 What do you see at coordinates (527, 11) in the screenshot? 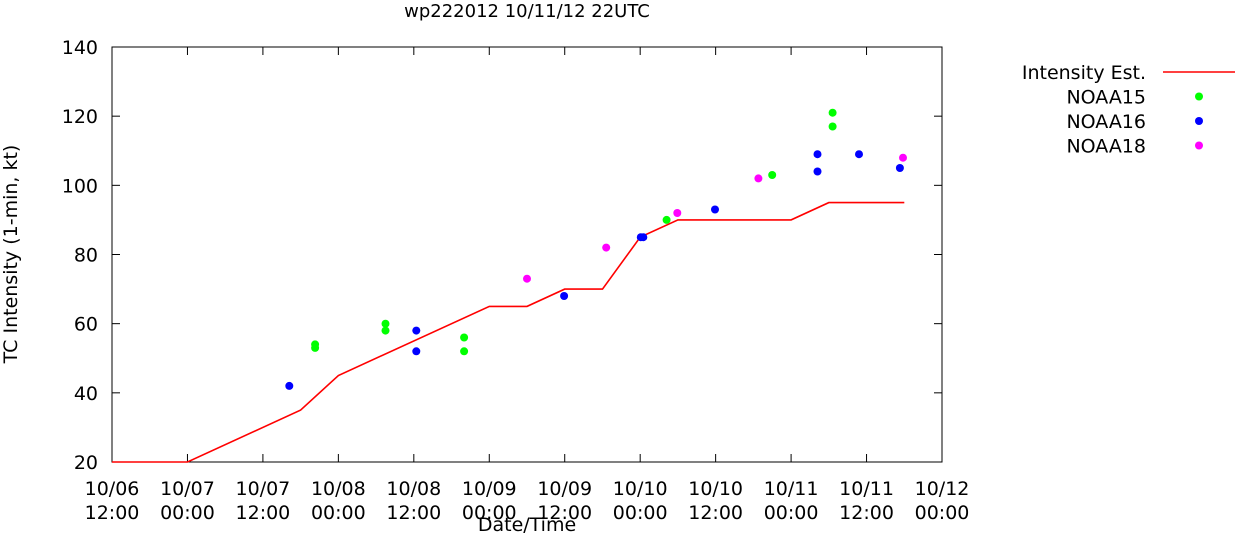
I see `chart-title: wp222012 10/11/12 22UTC` at bounding box center [527, 11].